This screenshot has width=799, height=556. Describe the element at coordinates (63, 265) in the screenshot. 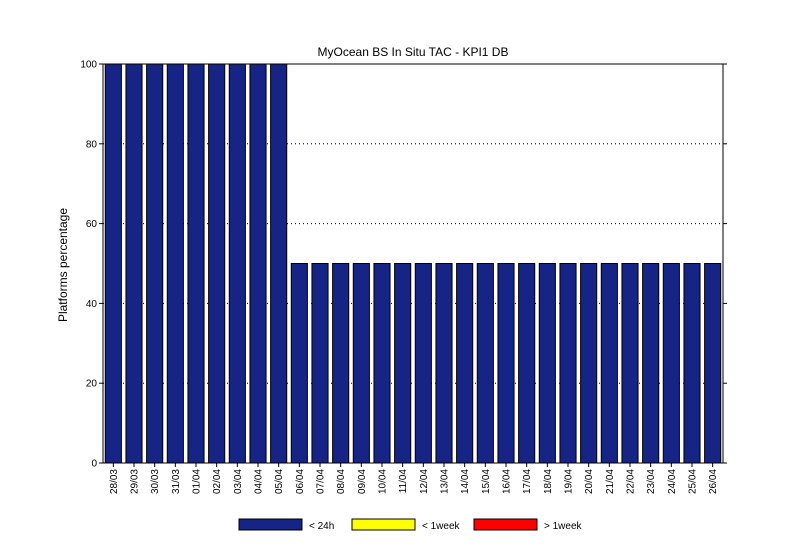

I see `y-axis-label: Platforms percentage` at that location.